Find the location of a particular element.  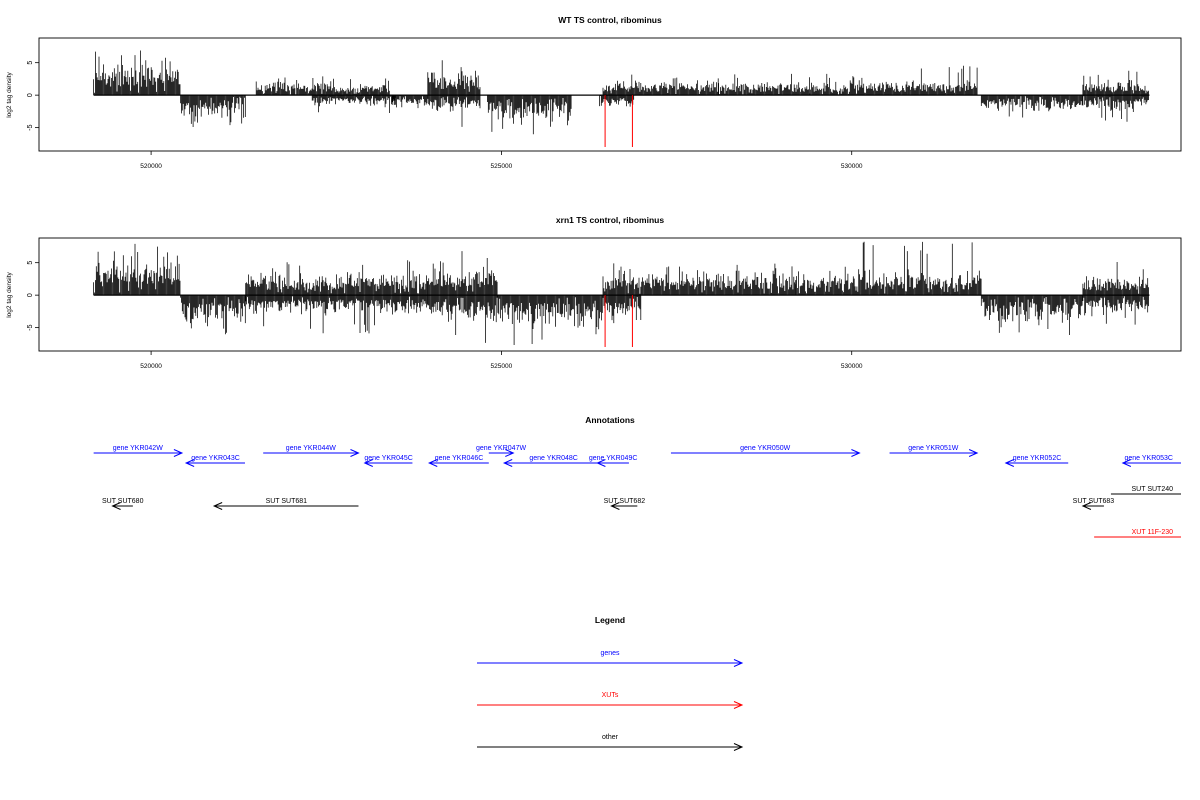

legend-arrowhead-xuts is located at coordinates (738, 705).